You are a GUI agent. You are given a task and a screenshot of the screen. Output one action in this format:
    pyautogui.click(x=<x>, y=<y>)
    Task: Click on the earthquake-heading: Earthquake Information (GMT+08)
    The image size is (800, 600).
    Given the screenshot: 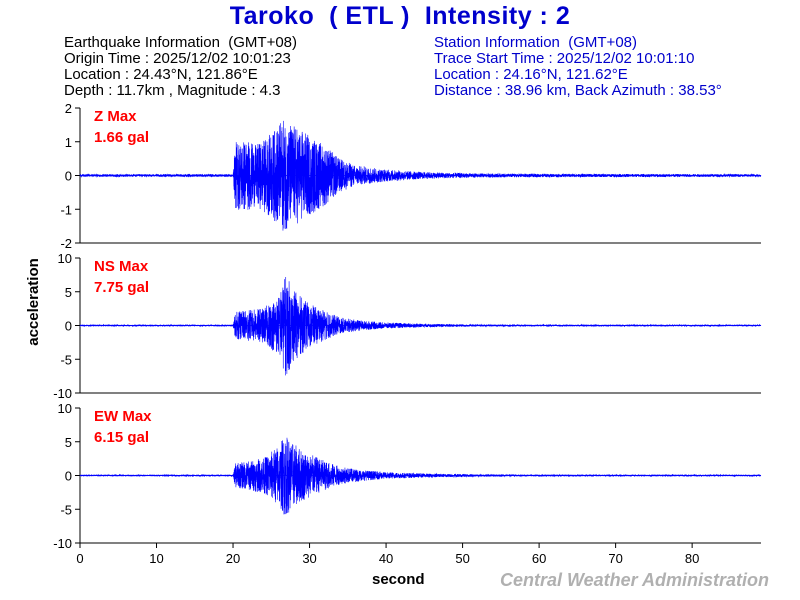 What is the action you would take?
    pyautogui.click(x=181, y=42)
    